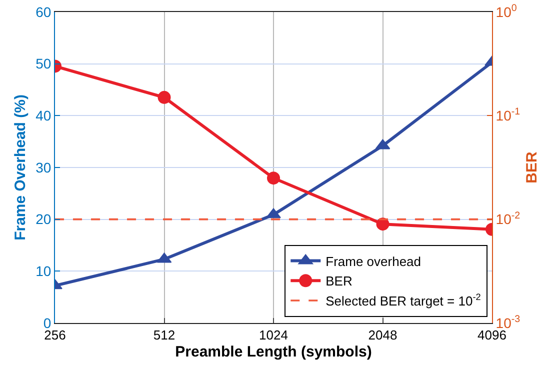 The image size is (550, 371). Describe the element at coordinates (44, 12) in the screenshot. I see `y-tick-label: 60` at that location.